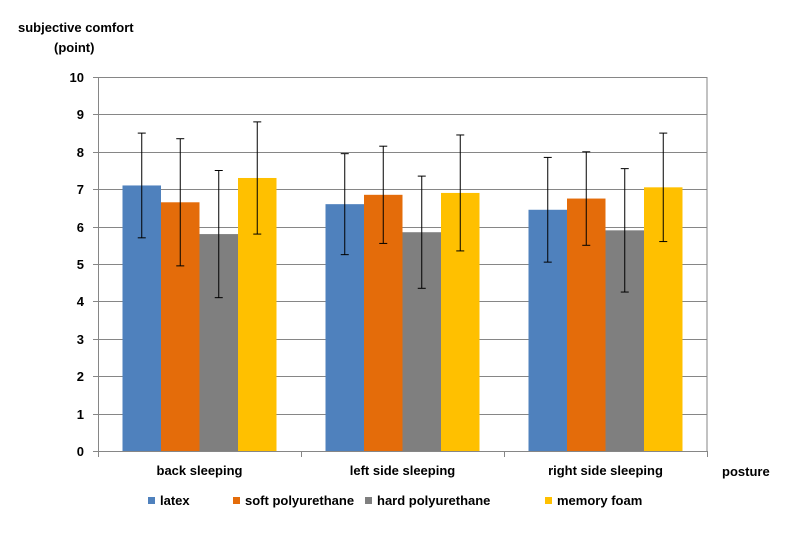 The height and width of the screenshot is (534, 791). I want to click on x-category-label-0: back sleeping, so click(200, 470).